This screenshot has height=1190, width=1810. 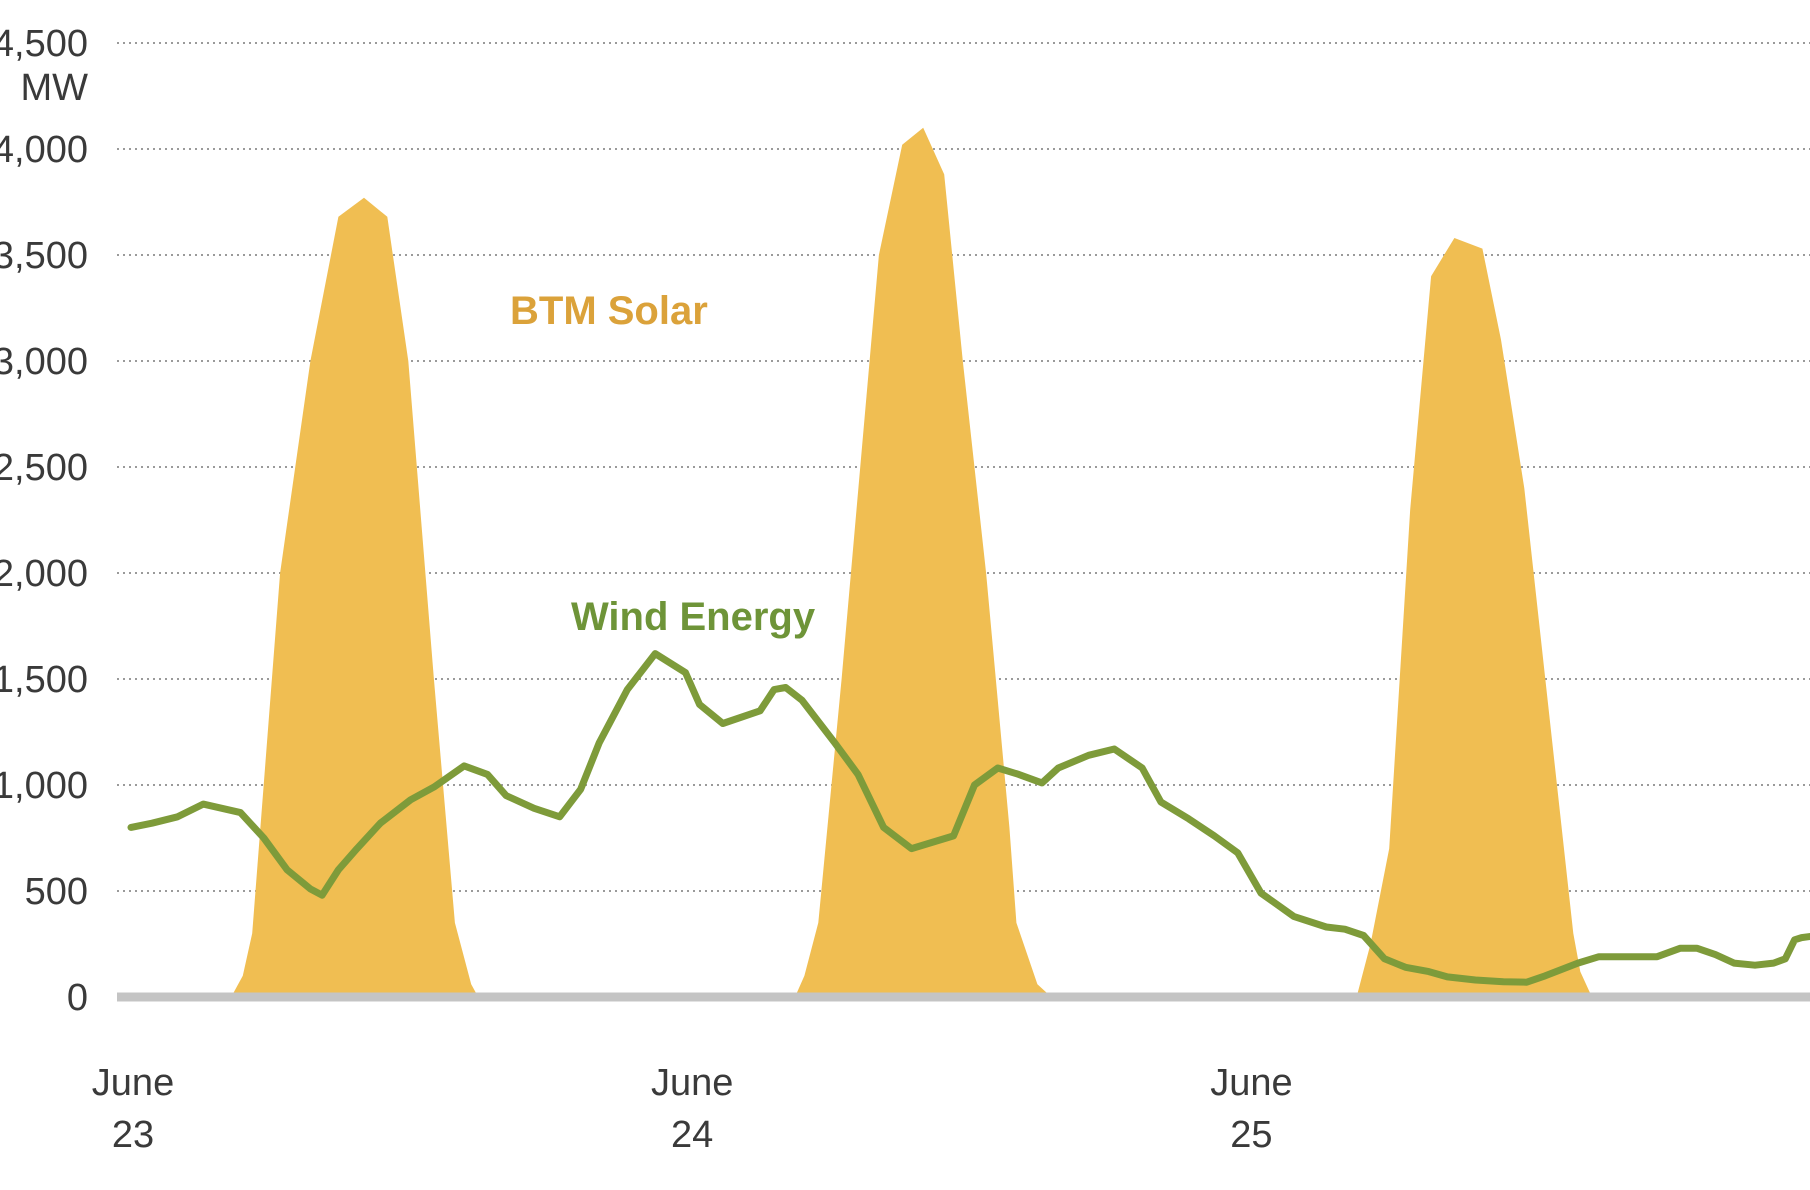 I want to click on series-label-wind-energy: Wind Energy, so click(x=693, y=617).